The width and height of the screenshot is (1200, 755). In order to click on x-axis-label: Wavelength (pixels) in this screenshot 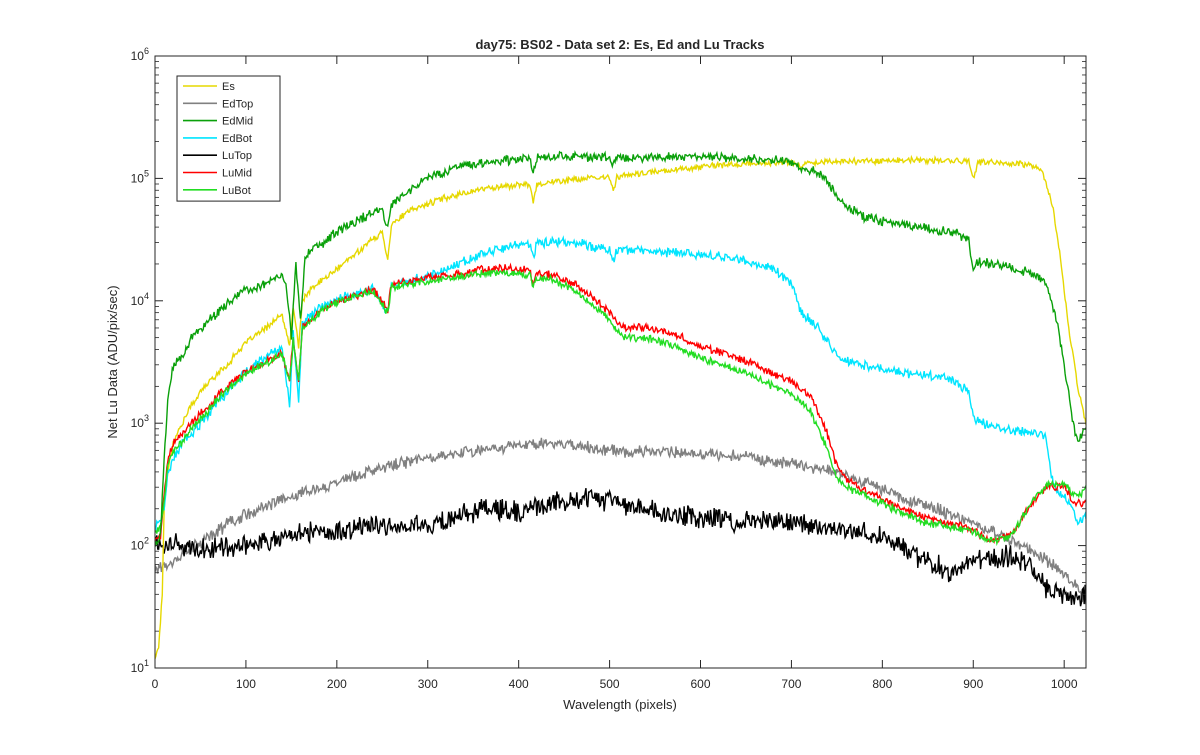, I will do `click(620, 704)`.